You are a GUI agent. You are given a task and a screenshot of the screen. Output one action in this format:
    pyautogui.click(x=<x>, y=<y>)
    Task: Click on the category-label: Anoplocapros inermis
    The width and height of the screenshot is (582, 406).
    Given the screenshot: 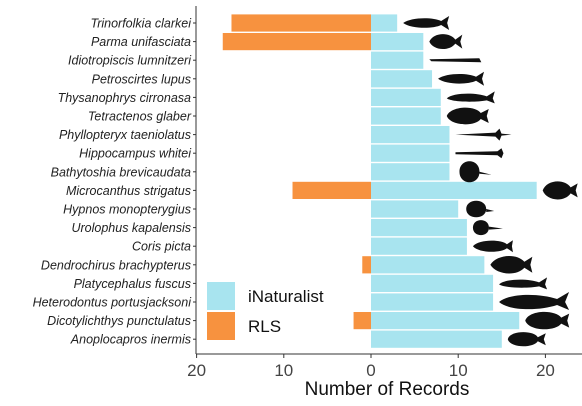 What is the action you would take?
    pyautogui.click(x=130, y=340)
    